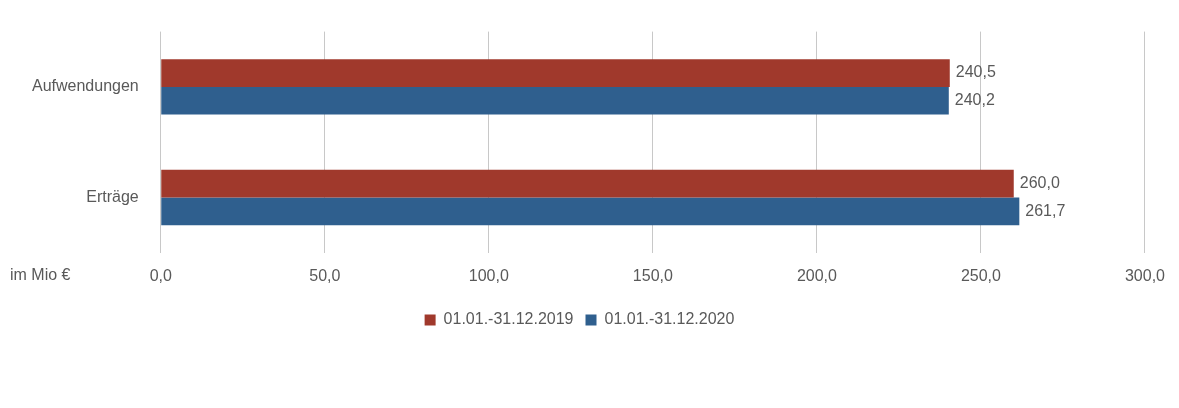  I want to click on legend-label: 01.01.-31.12.2019, so click(508, 319).